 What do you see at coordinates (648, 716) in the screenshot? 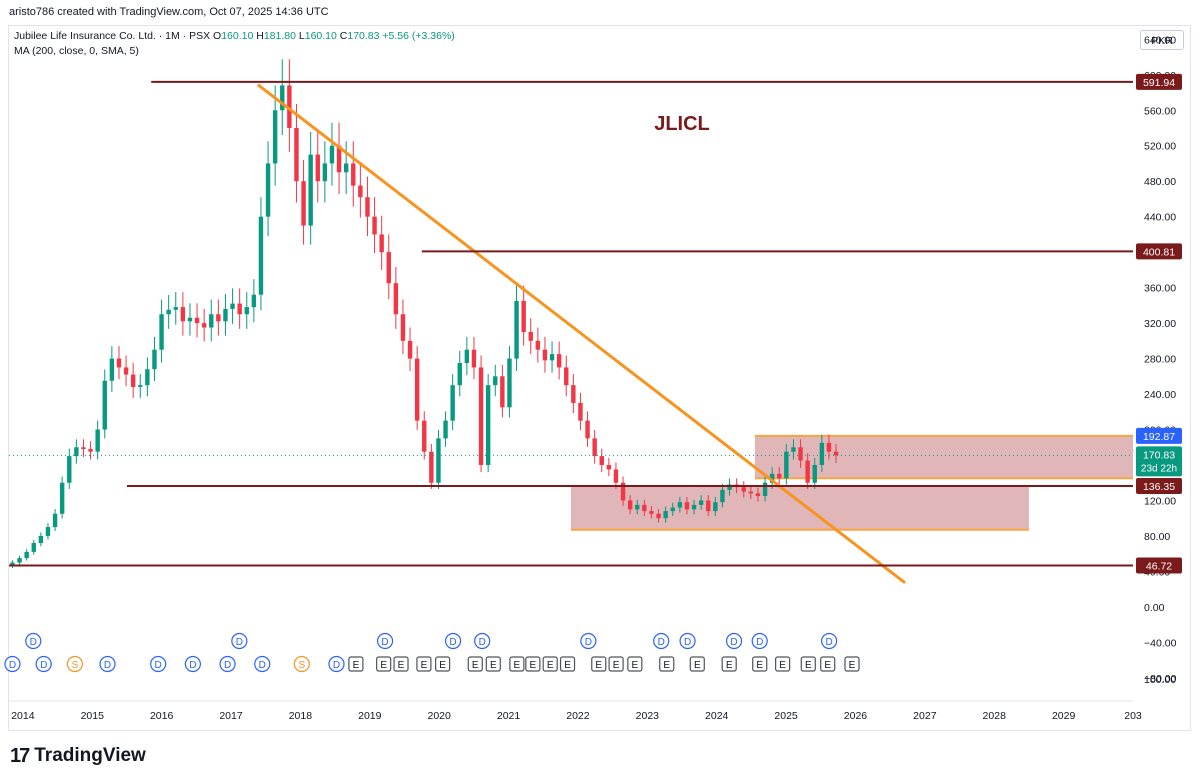
I see `x-tick-label: 2023` at bounding box center [648, 716].